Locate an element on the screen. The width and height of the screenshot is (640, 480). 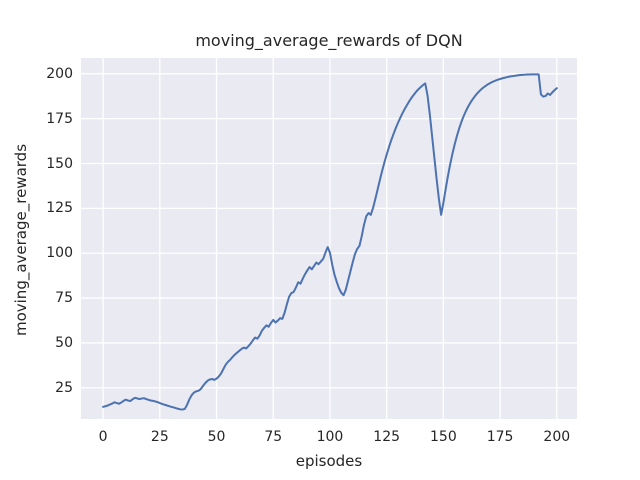
x-axis-label: episodes is located at coordinates (329, 461).